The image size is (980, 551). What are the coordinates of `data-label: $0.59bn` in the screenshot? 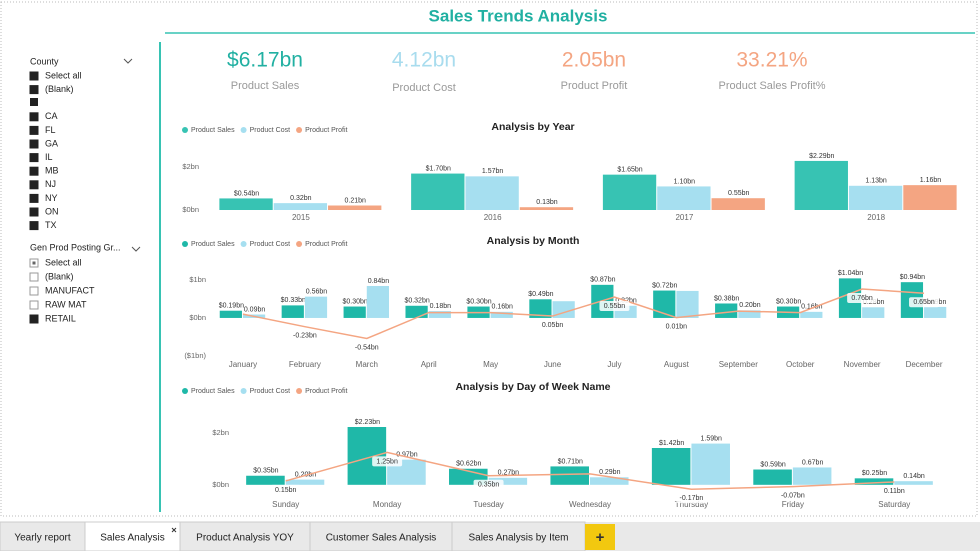 It's located at (772, 464).